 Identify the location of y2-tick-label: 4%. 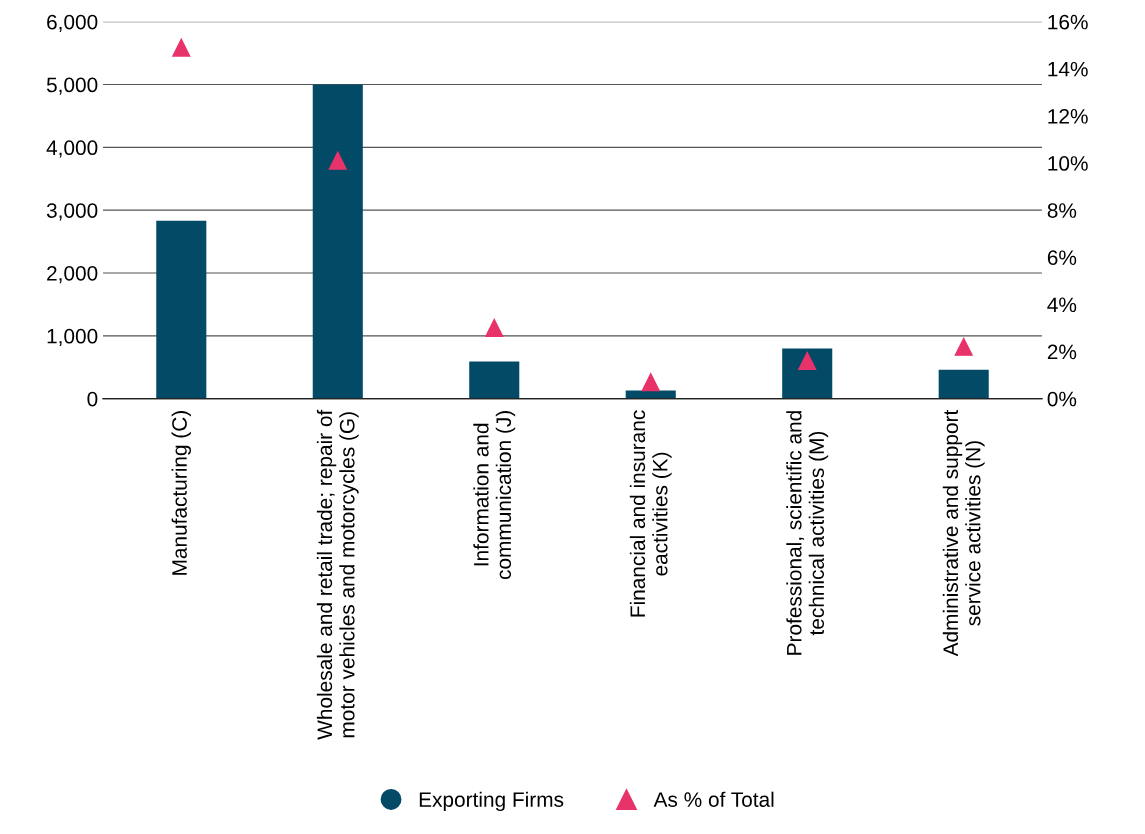
(1062, 305).